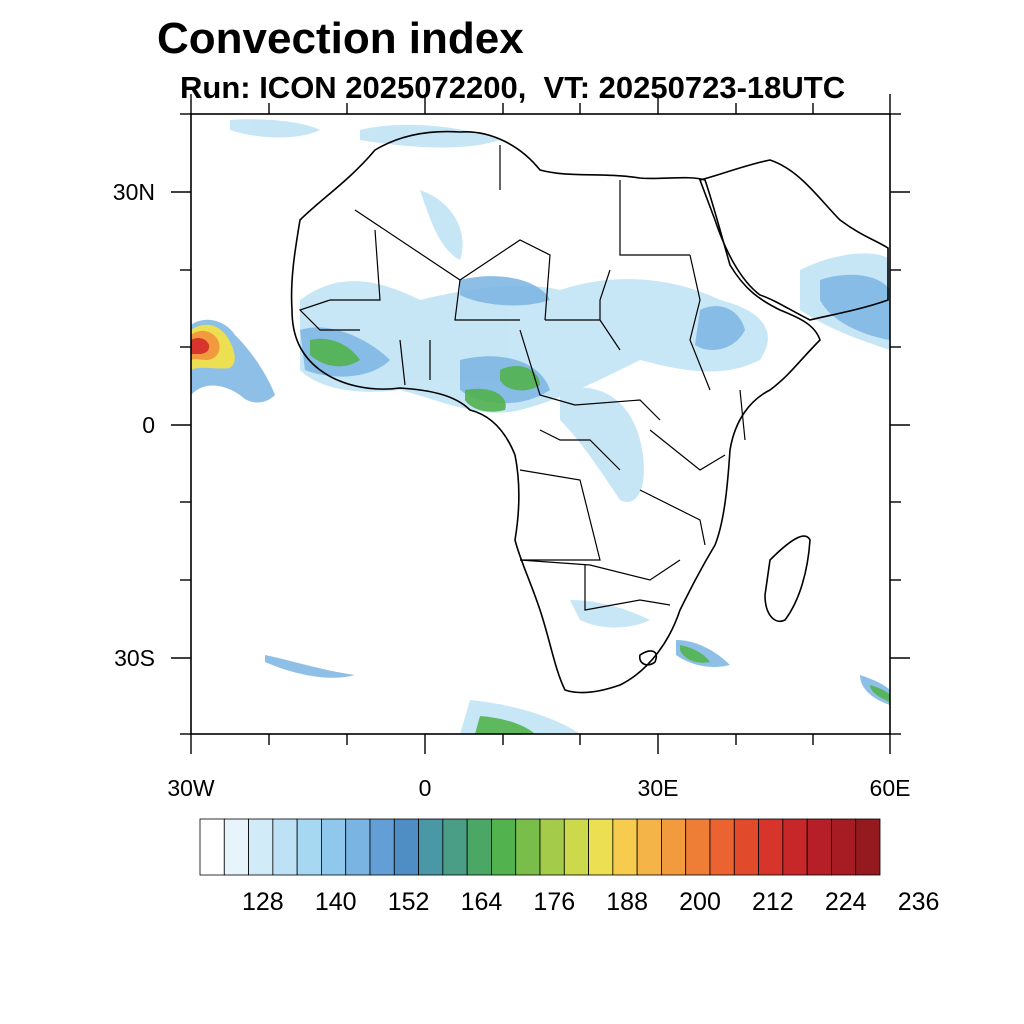 Image resolution: width=1024 pixels, height=1024 pixels. Describe the element at coordinates (408, 902) in the screenshot. I see `colorbar-label: 152` at that location.